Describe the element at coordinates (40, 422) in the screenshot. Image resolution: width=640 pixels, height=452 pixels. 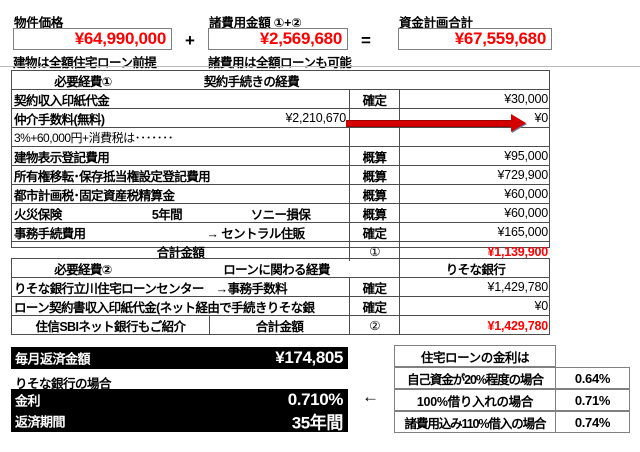
I see `repayment-term-label: 返済期間` at that location.